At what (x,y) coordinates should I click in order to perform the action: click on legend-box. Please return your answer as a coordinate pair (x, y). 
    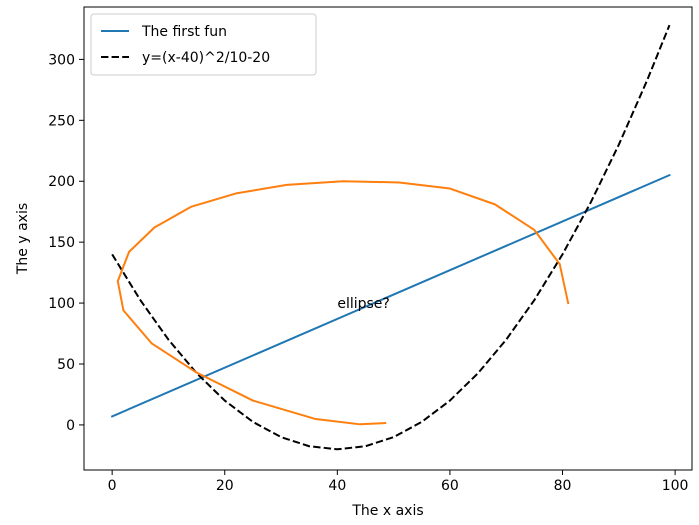
    Looking at the image, I should click on (203, 44).